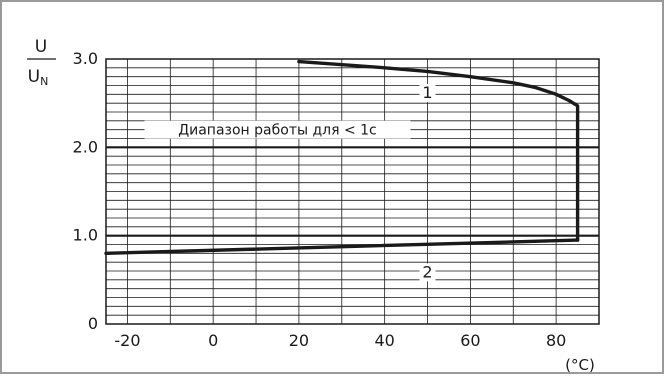  Describe the element at coordinates (127, 340) in the screenshot. I see `x-tick-label: -20` at that location.